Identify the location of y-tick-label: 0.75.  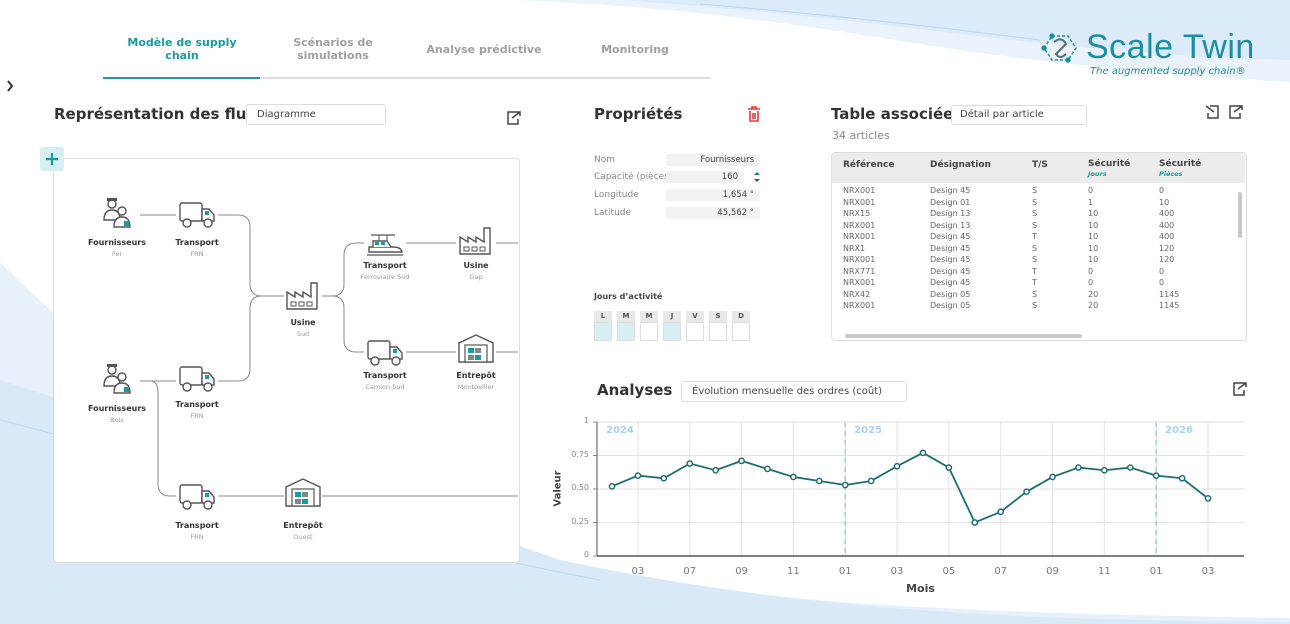
(580, 454).